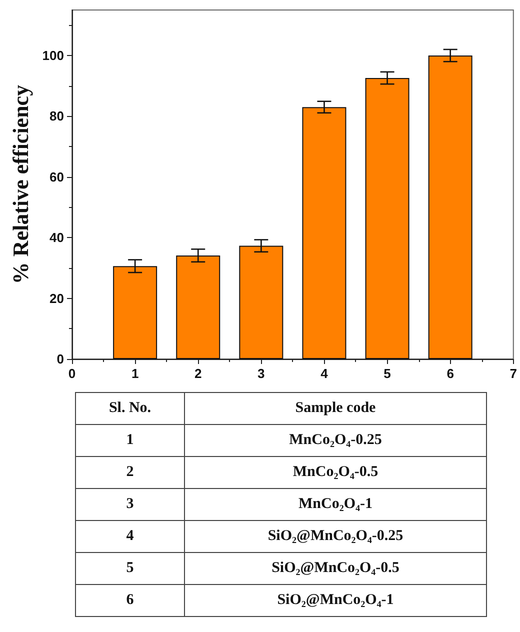  What do you see at coordinates (130, 600) in the screenshot?
I see `text: 6` at bounding box center [130, 600].